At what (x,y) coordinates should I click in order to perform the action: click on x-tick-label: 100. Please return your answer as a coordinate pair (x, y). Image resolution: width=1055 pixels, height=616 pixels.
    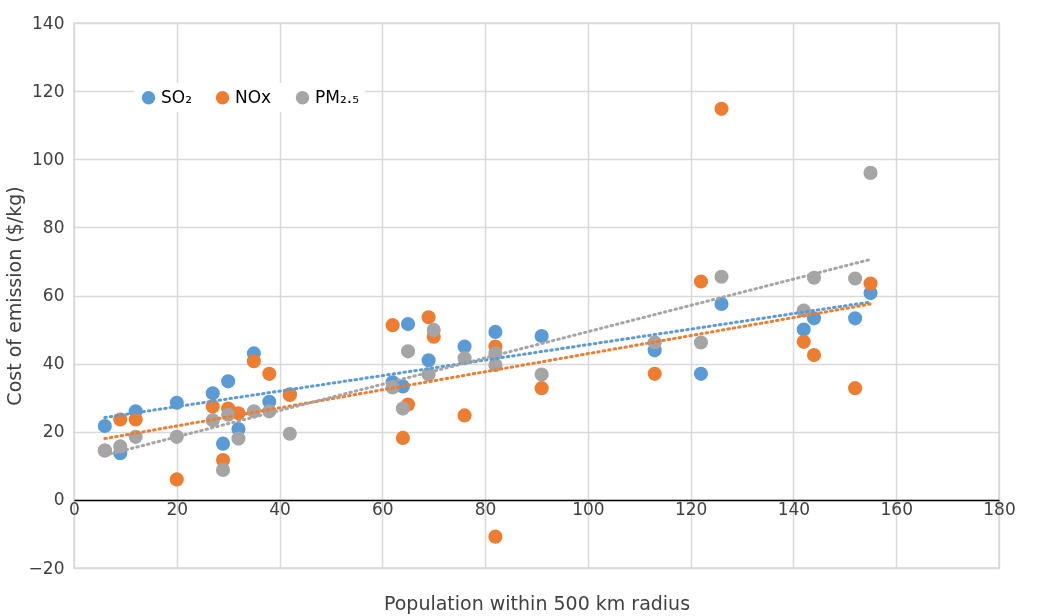
    Looking at the image, I should click on (588, 509).